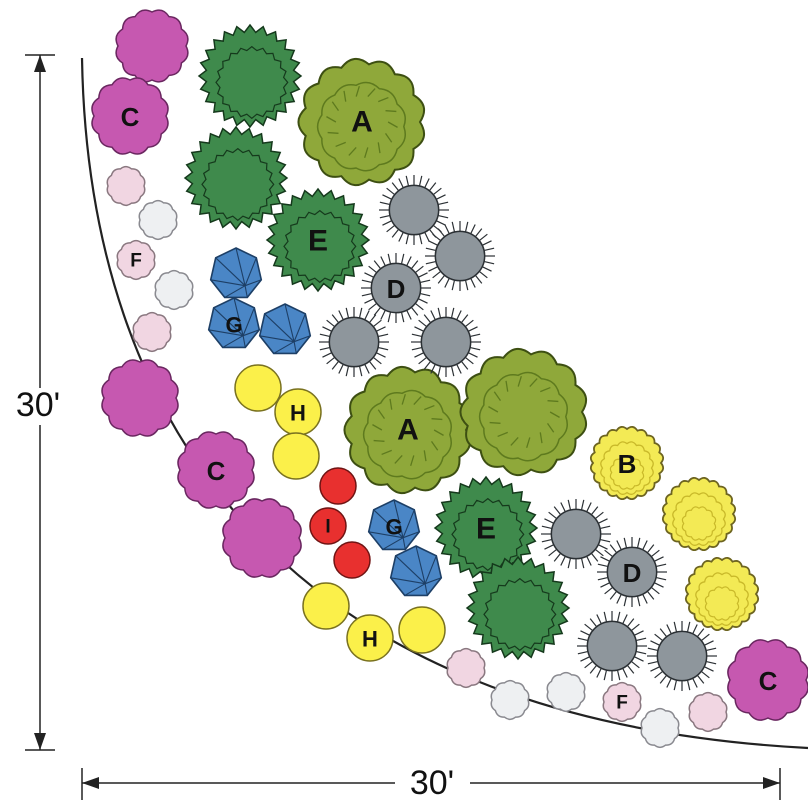  I want to click on plant-e-8: E, so click(318, 240).